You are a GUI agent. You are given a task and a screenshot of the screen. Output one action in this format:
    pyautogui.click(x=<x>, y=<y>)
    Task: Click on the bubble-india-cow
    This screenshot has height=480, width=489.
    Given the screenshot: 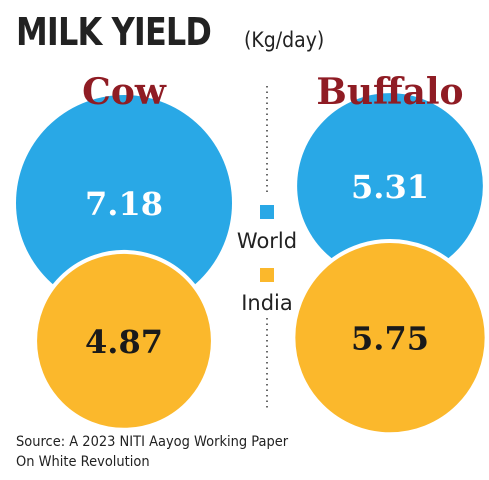 What is the action you would take?
    pyautogui.click(x=124, y=340)
    